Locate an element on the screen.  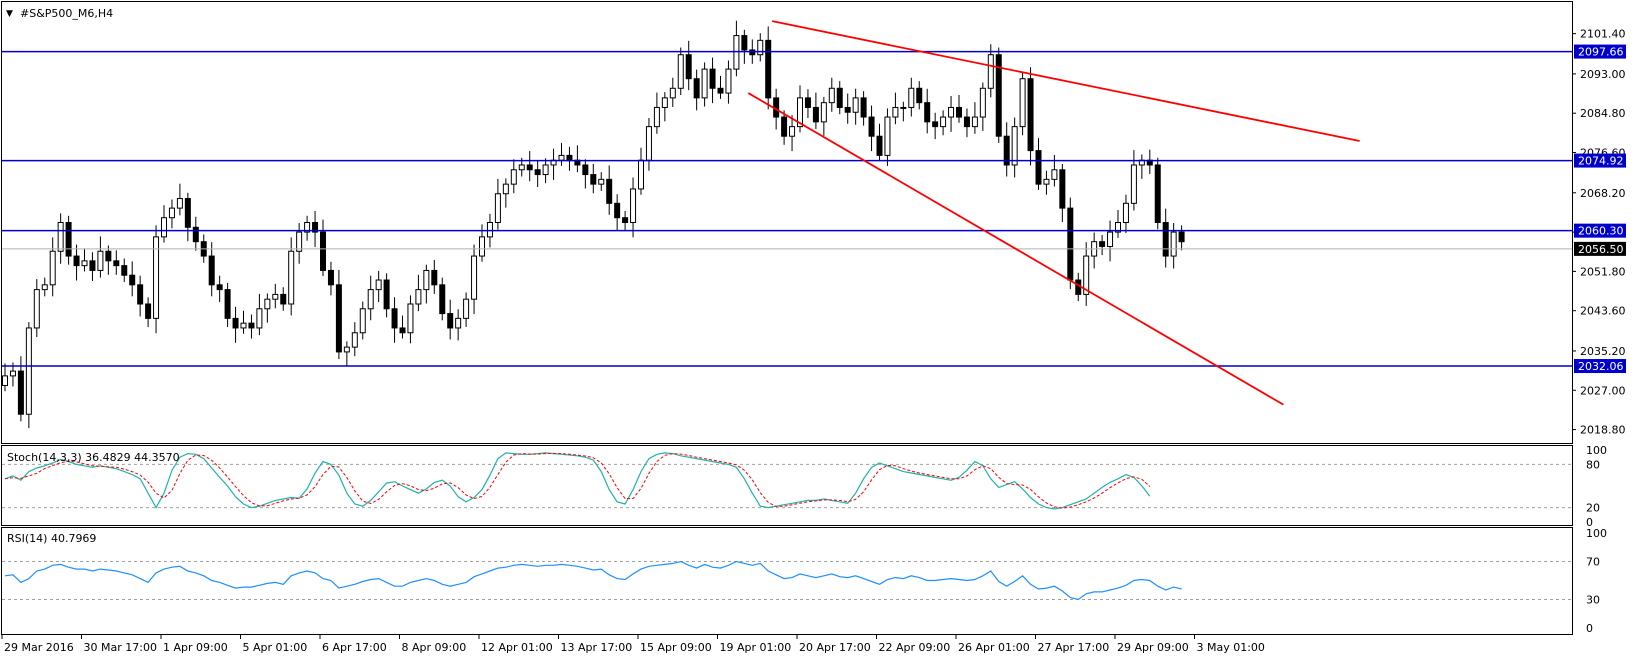
indicator-level-label: 100 is located at coordinates (1596, 533).